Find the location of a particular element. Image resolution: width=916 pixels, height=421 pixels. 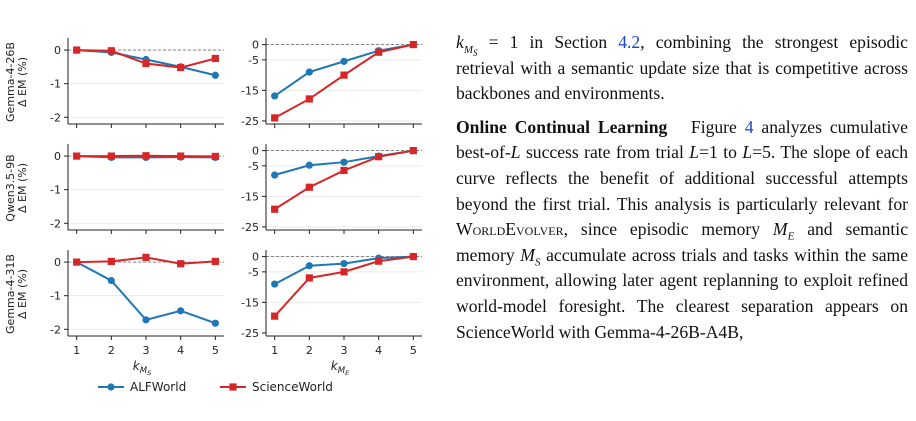

paragraph-heading: Online Continual Learning is located at coordinates (562, 126).